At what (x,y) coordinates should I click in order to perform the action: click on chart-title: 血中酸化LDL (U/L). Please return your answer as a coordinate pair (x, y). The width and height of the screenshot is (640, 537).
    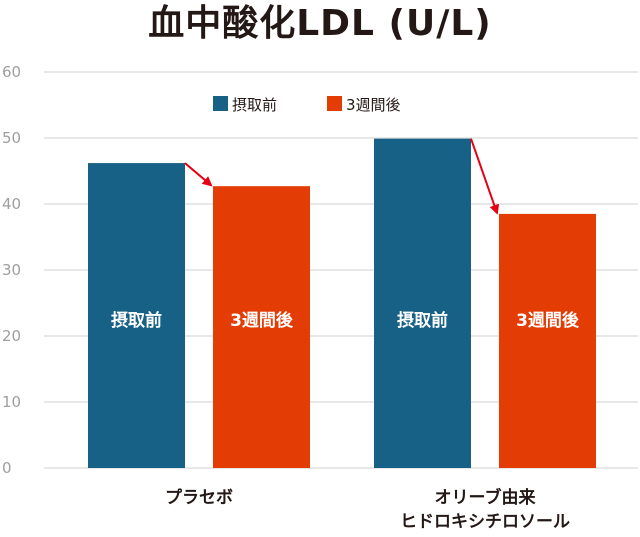
    Looking at the image, I should click on (320, 23).